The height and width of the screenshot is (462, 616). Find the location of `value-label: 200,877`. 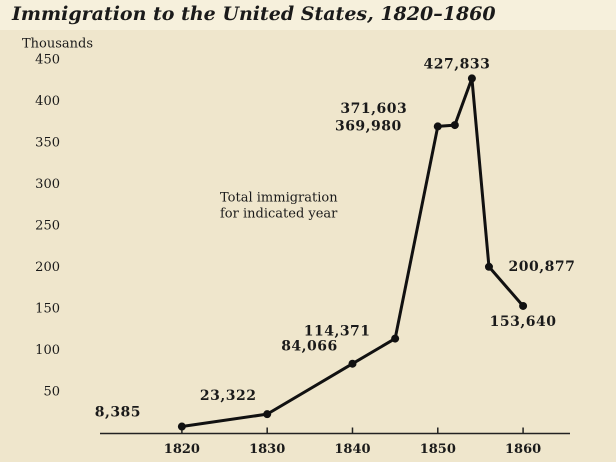

value-label: 200,877 is located at coordinates (542, 267).